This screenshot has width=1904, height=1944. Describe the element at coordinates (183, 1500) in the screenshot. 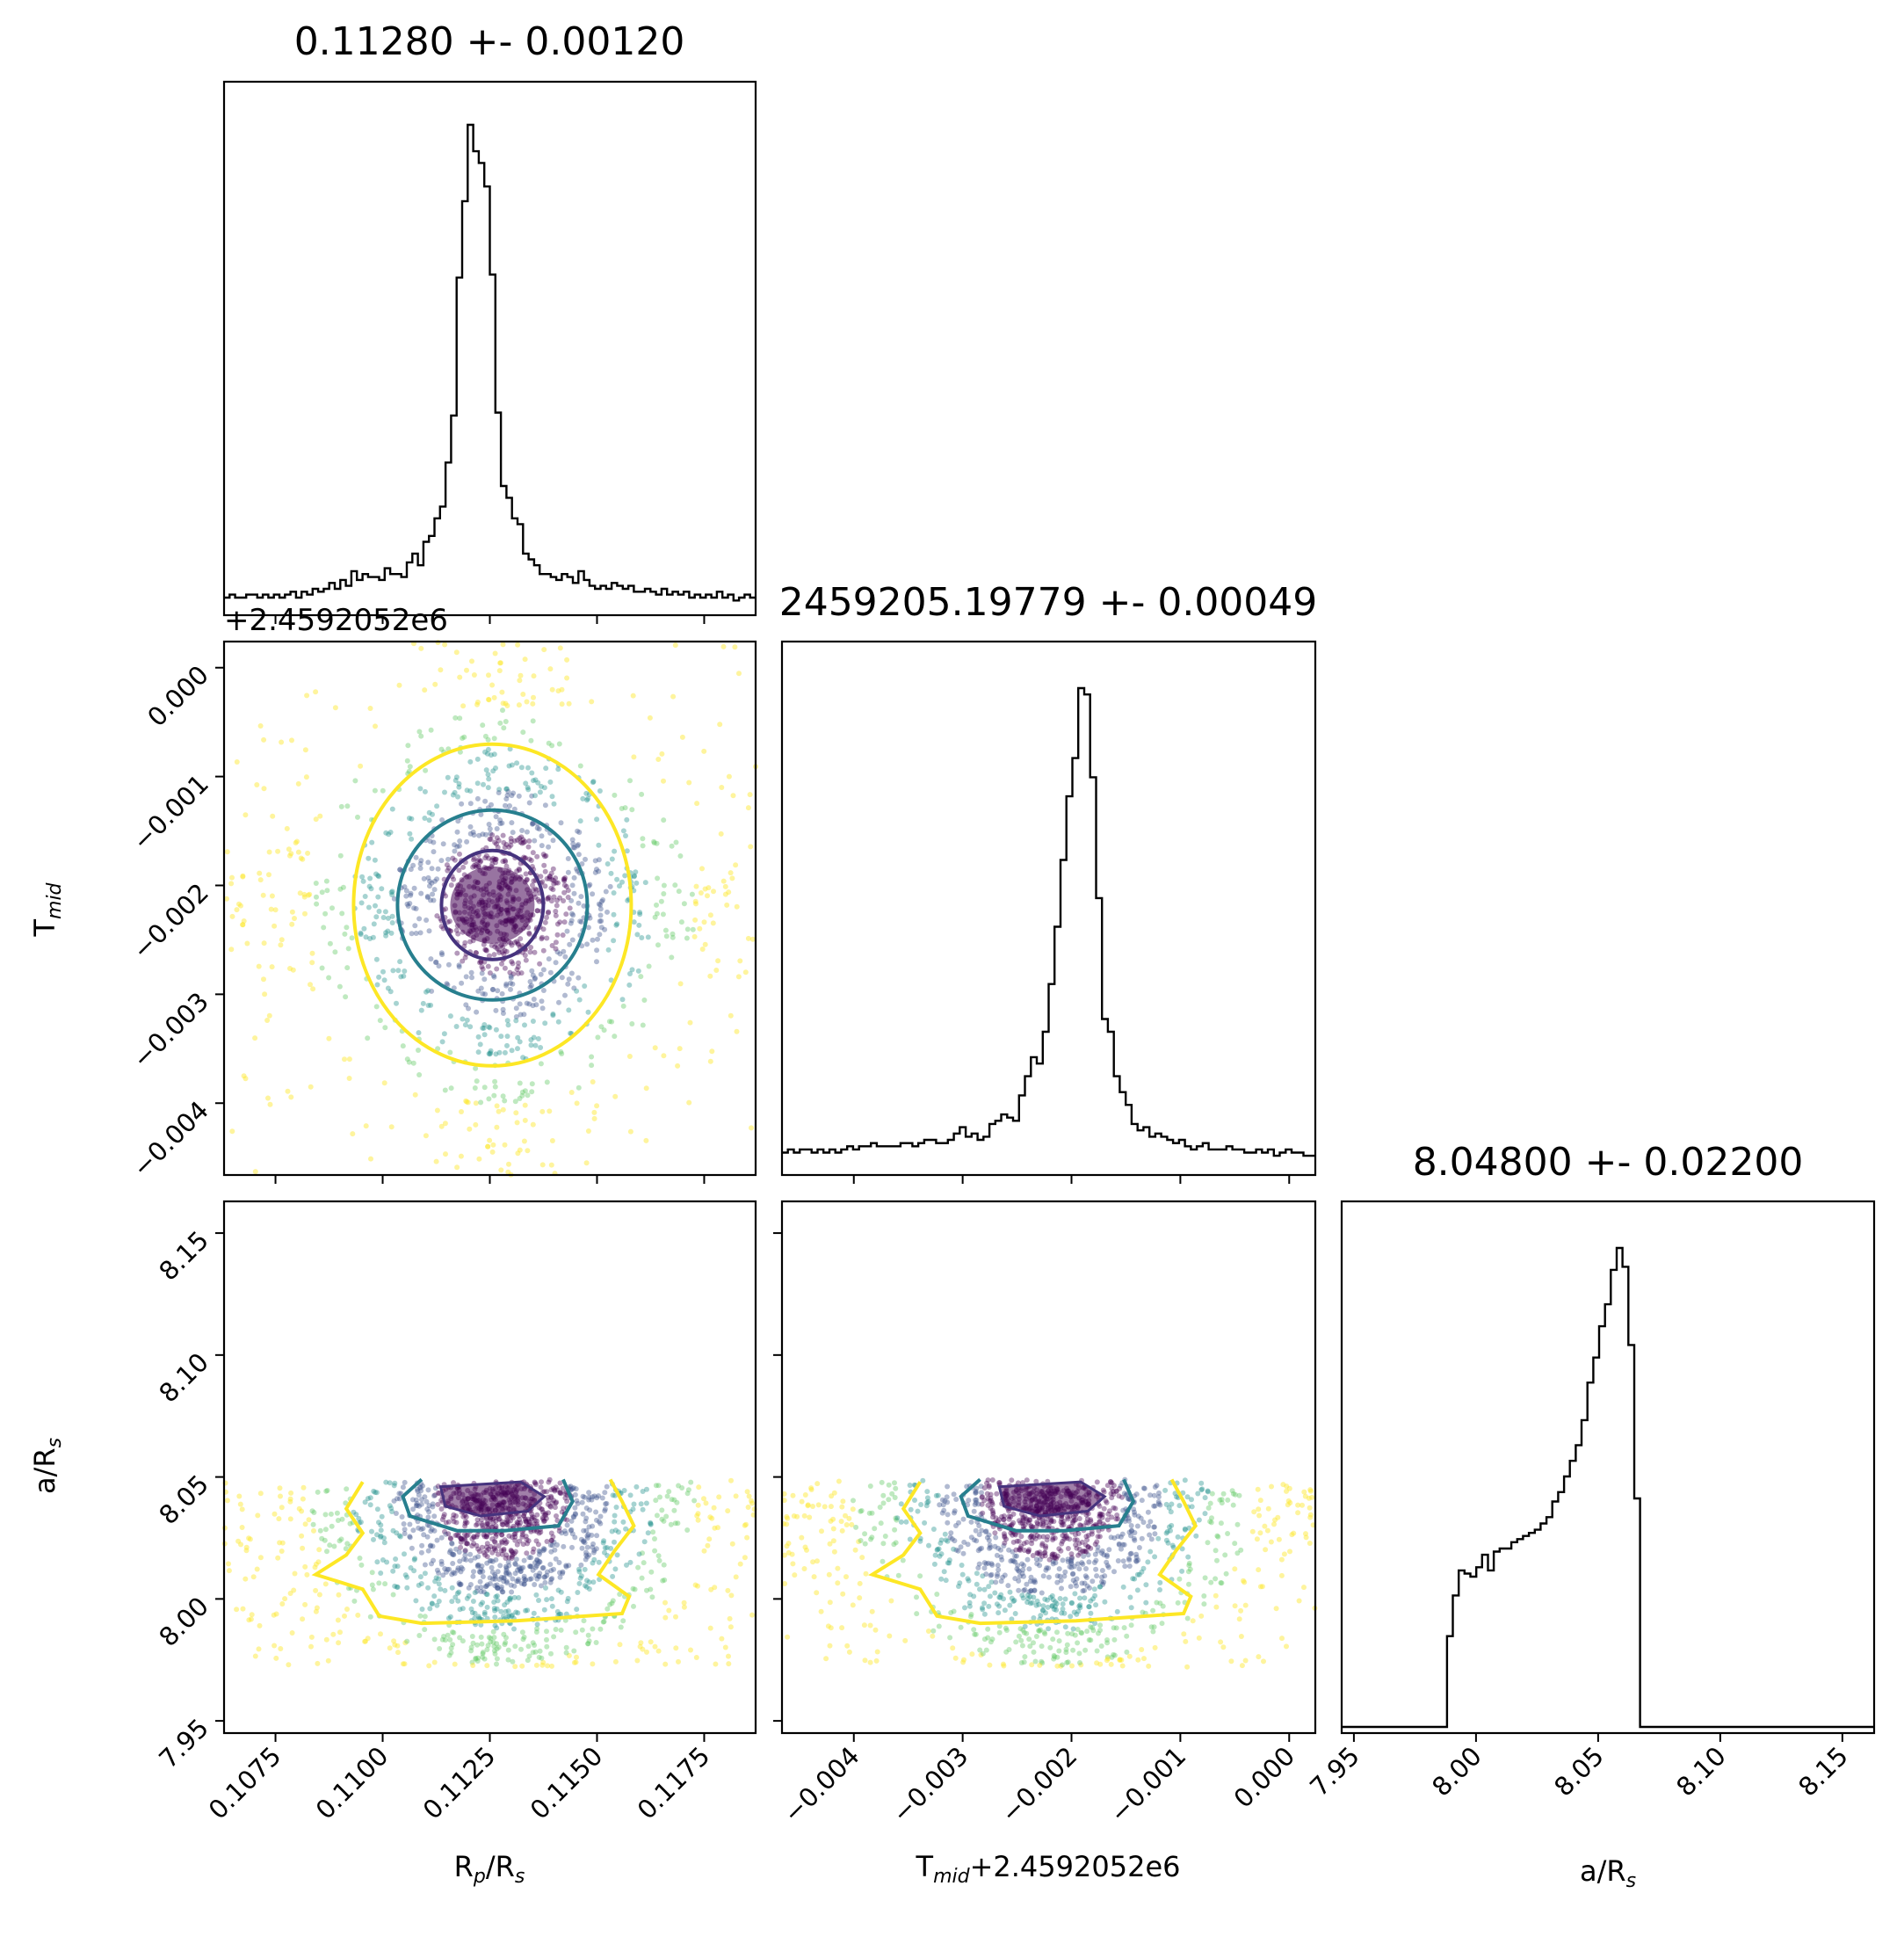

I see `y-tick-label: 8.05` at that location.